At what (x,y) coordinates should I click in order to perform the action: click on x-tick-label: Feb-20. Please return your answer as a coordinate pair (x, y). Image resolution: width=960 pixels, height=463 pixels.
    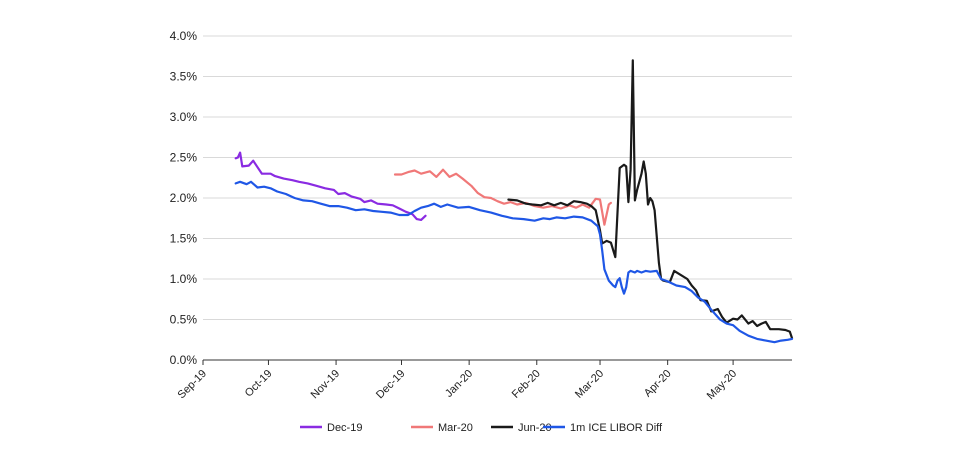
    Looking at the image, I should click on (526, 384).